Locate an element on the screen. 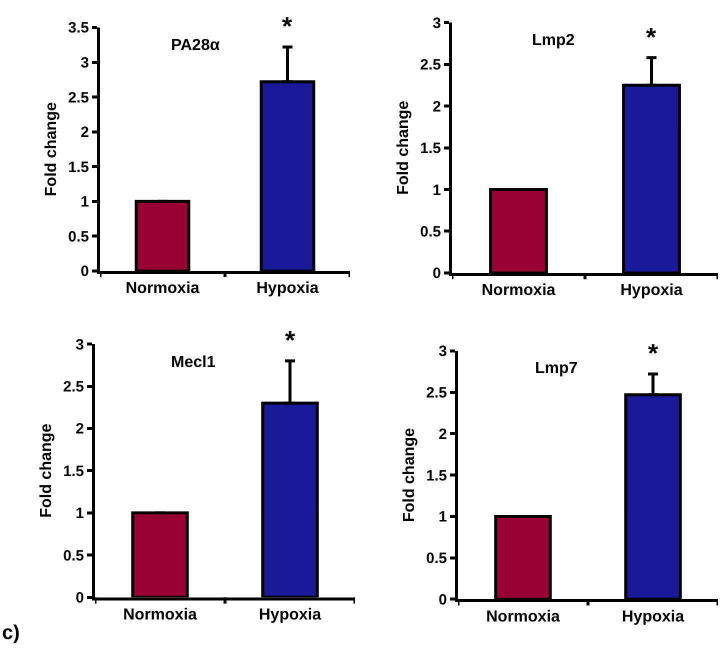 The height and width of the screenshot is (655, 726). text: Lmp7 is located at coordinates (556, 368).